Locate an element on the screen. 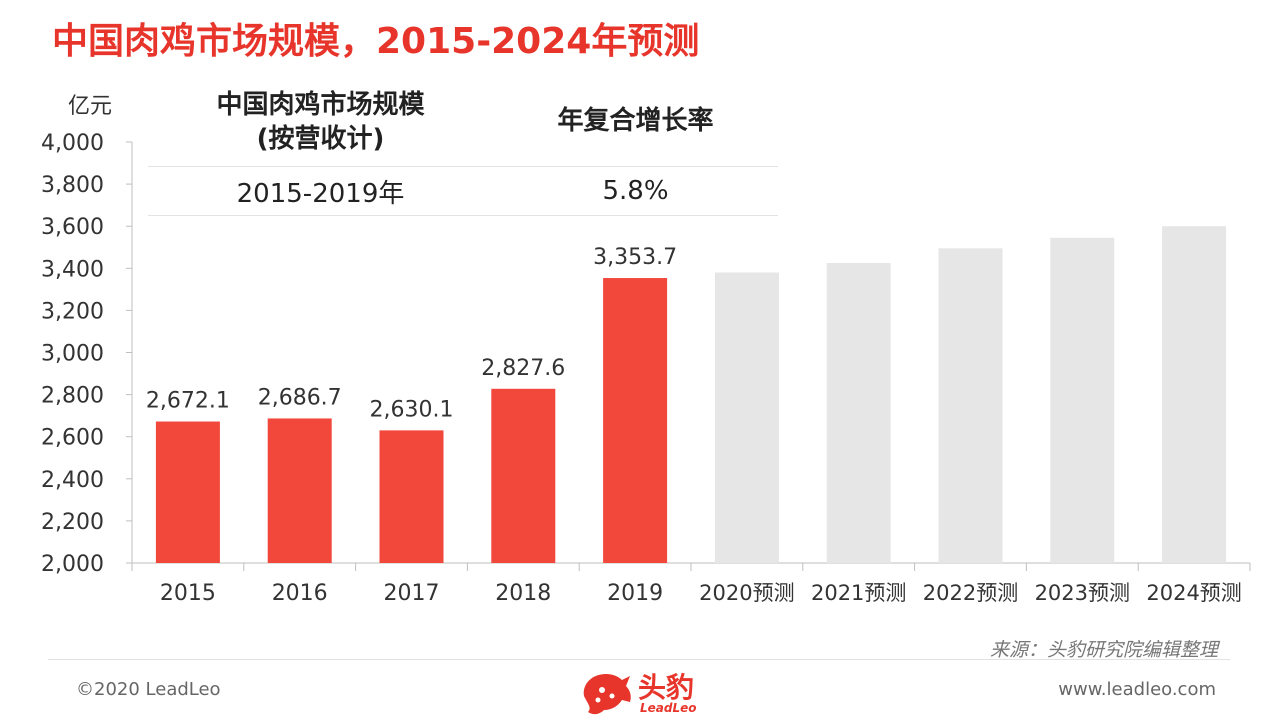 This screenshot has width=1280, height=720. bar-data-label: 3,353.7 is located at coordinates (635, 257).